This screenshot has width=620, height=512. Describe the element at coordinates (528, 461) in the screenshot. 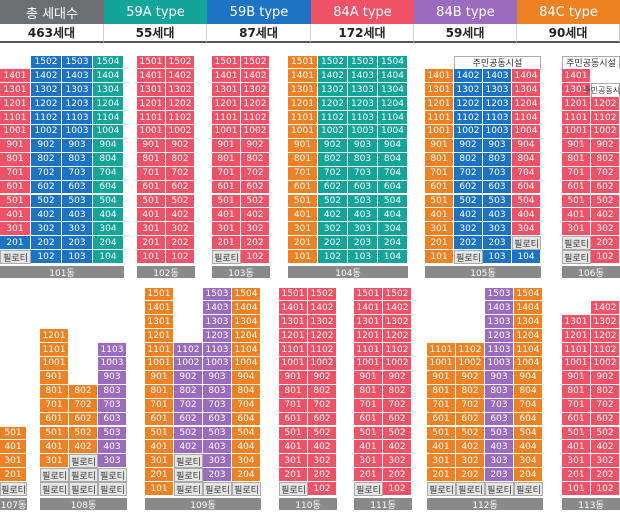

I see `unit-cell: 304` at that location.